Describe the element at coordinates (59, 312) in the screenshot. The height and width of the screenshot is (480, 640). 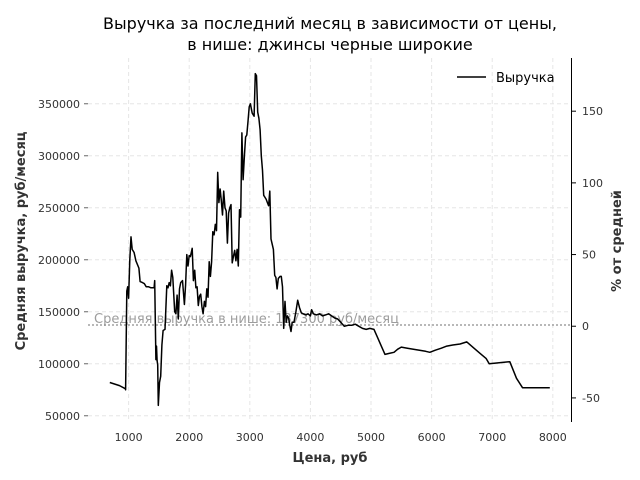
I see `y-tick-label-150000: 150000` at that location.